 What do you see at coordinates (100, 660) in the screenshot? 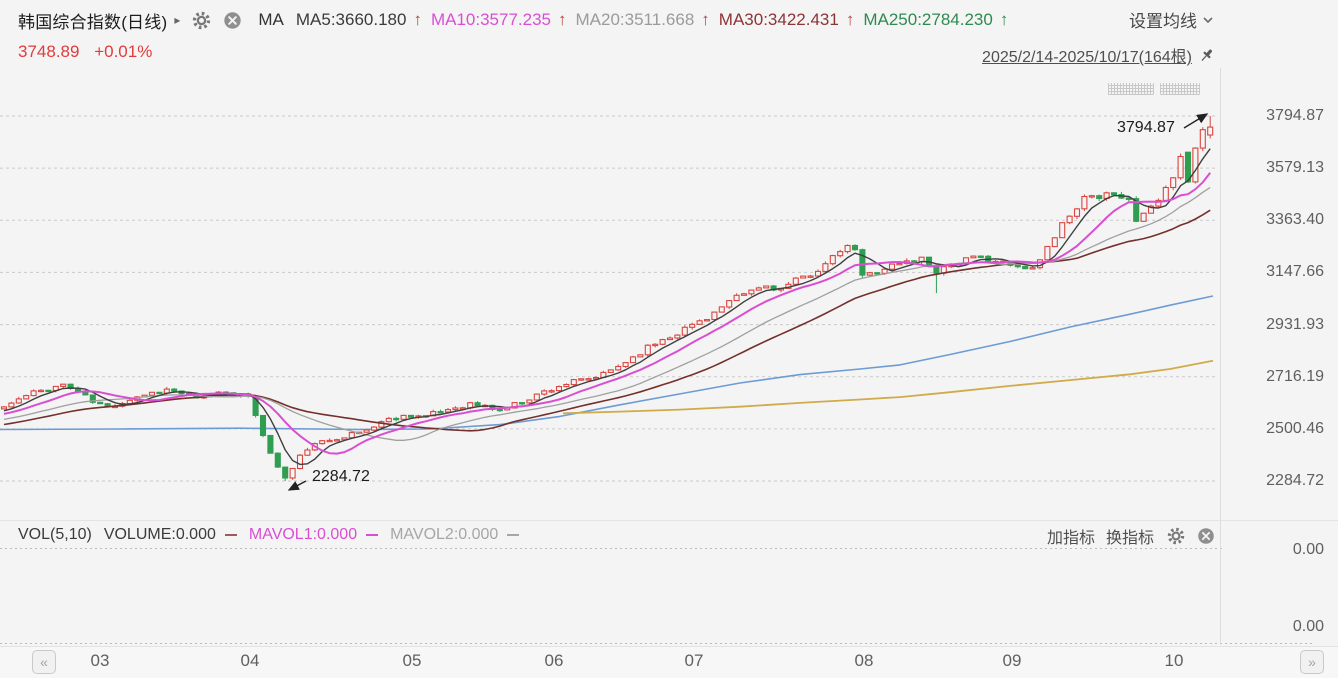
I see `month-tick-label: 03` at bounding box center [100, 660].